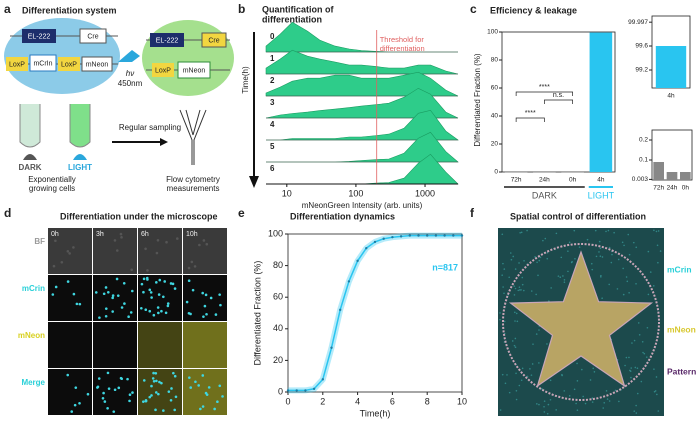  I want to click on time-label: 10h, so click(192, 234).